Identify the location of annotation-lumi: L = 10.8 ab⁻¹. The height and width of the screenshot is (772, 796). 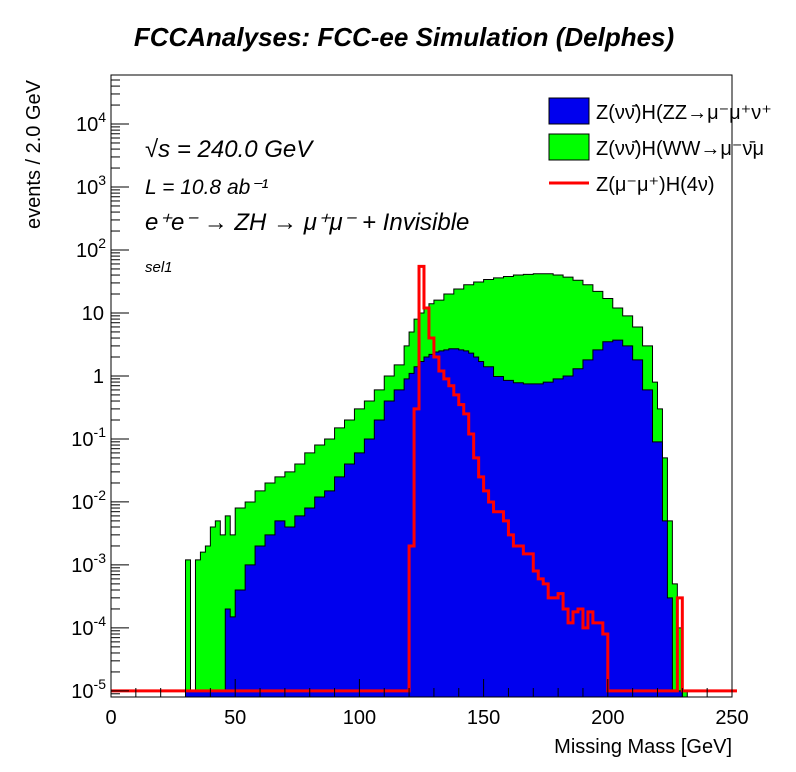
(206, 187).